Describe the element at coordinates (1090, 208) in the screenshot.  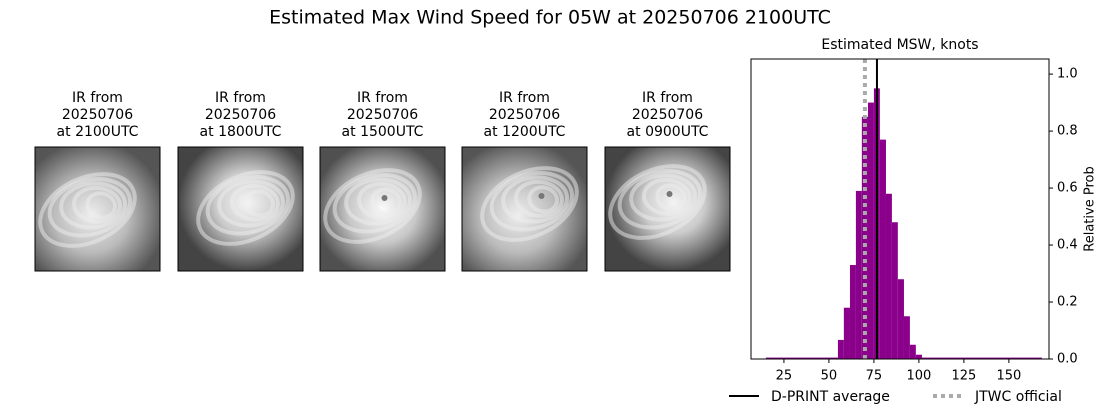
I see `y-axis-label: Relative Prob` at that location.